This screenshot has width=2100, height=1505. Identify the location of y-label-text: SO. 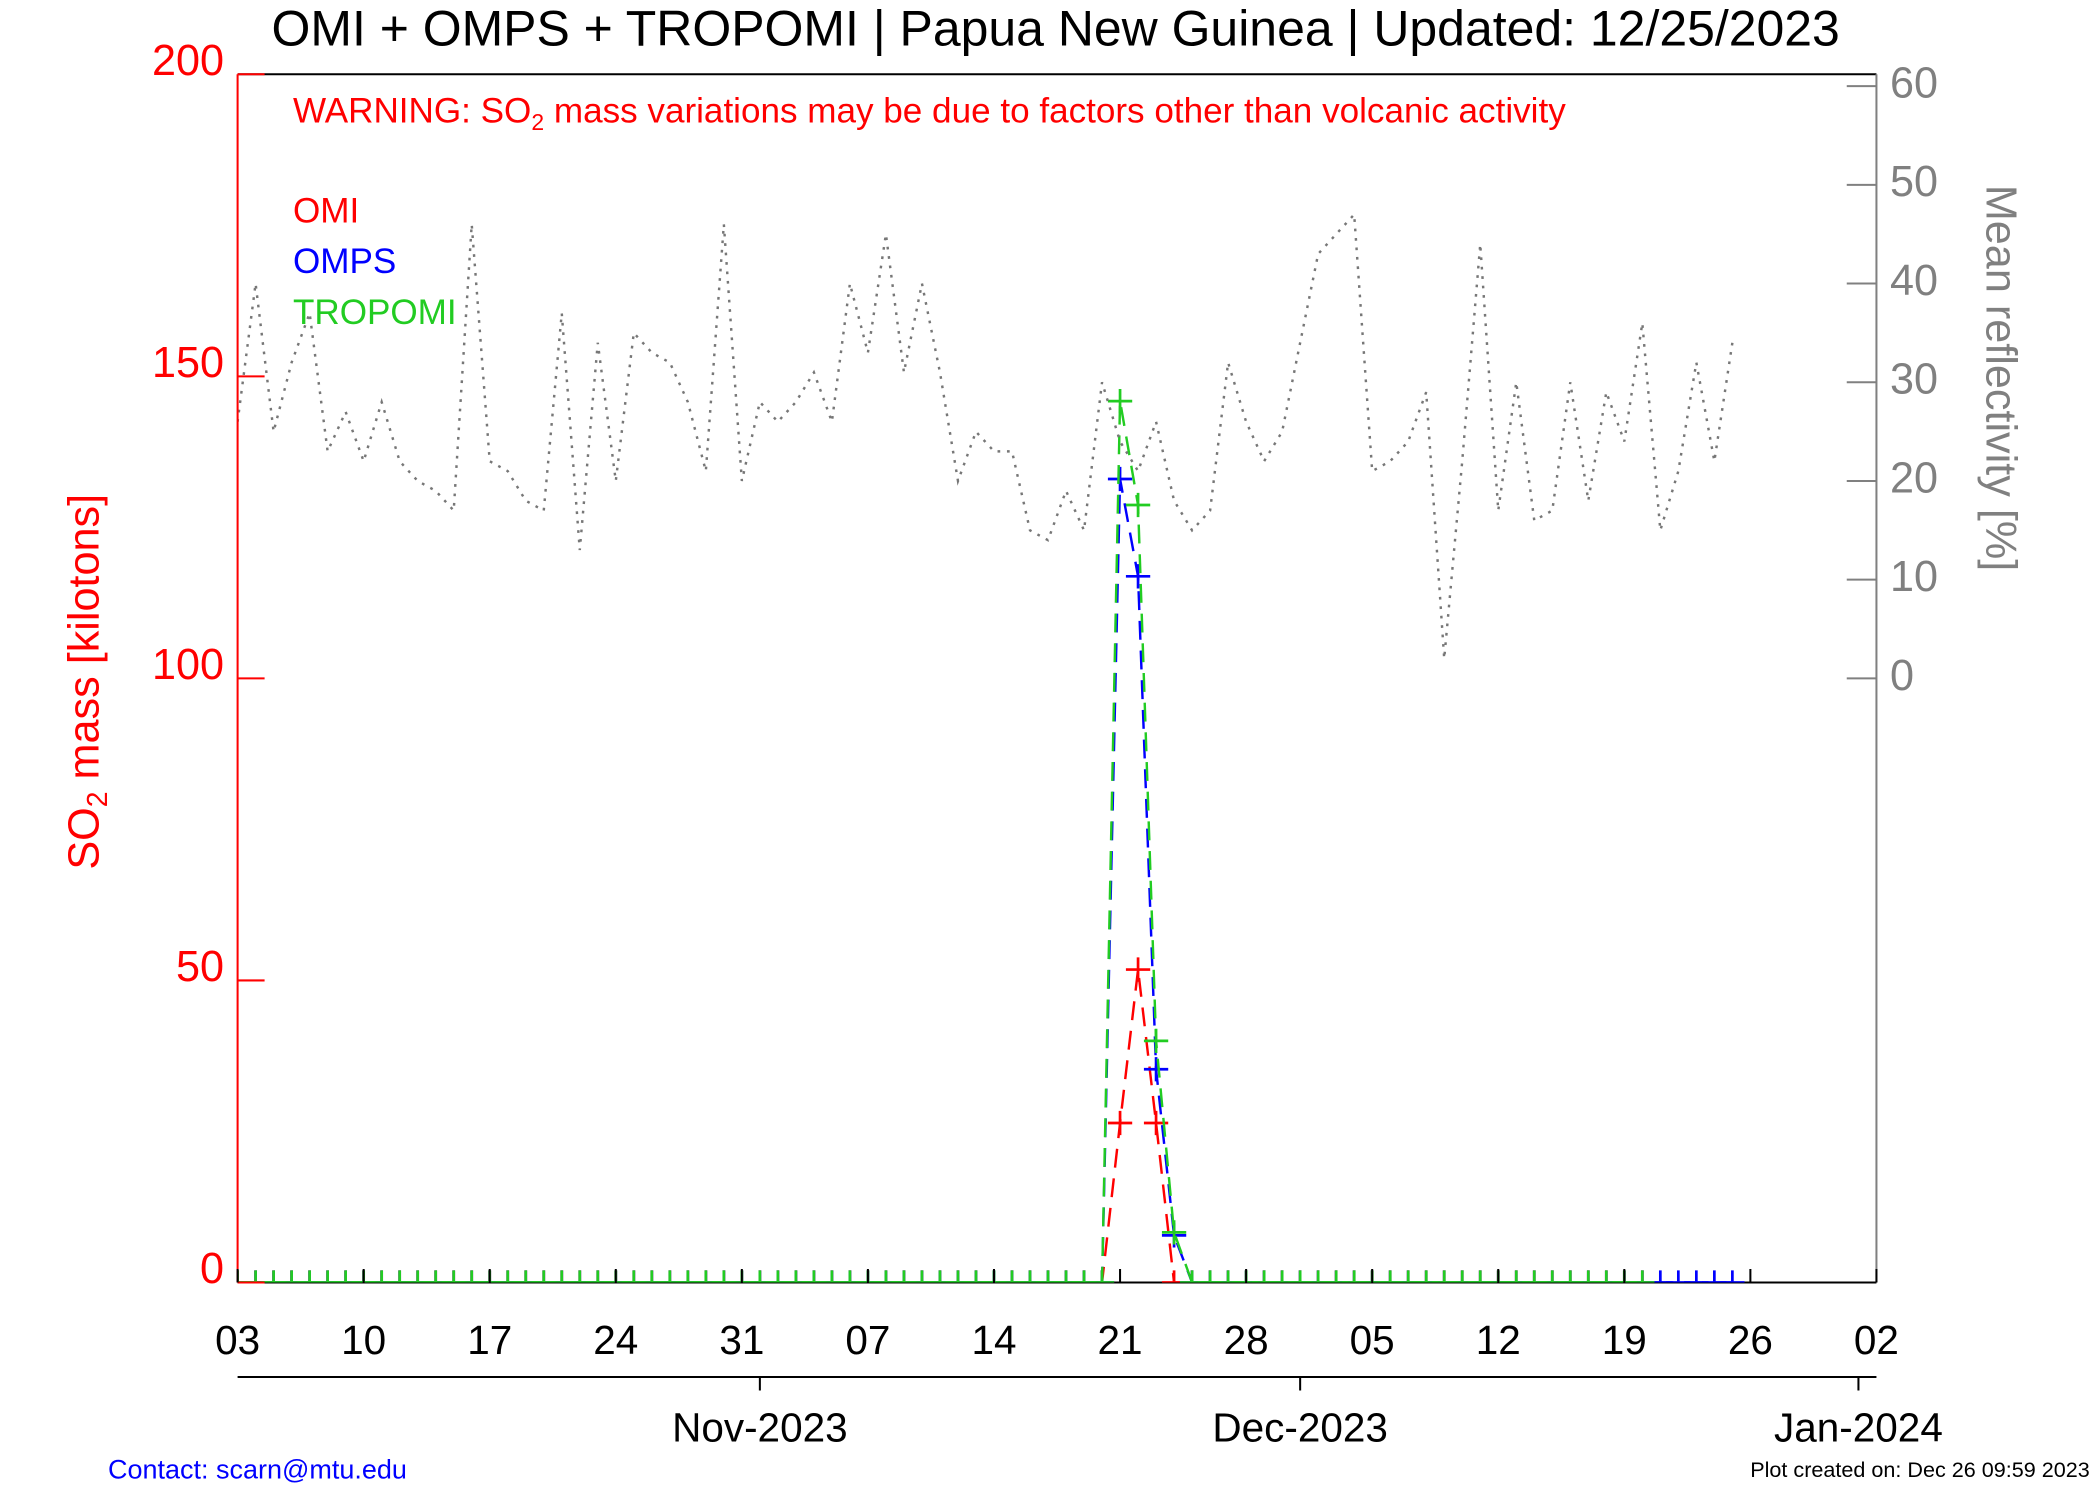
(85, 838).